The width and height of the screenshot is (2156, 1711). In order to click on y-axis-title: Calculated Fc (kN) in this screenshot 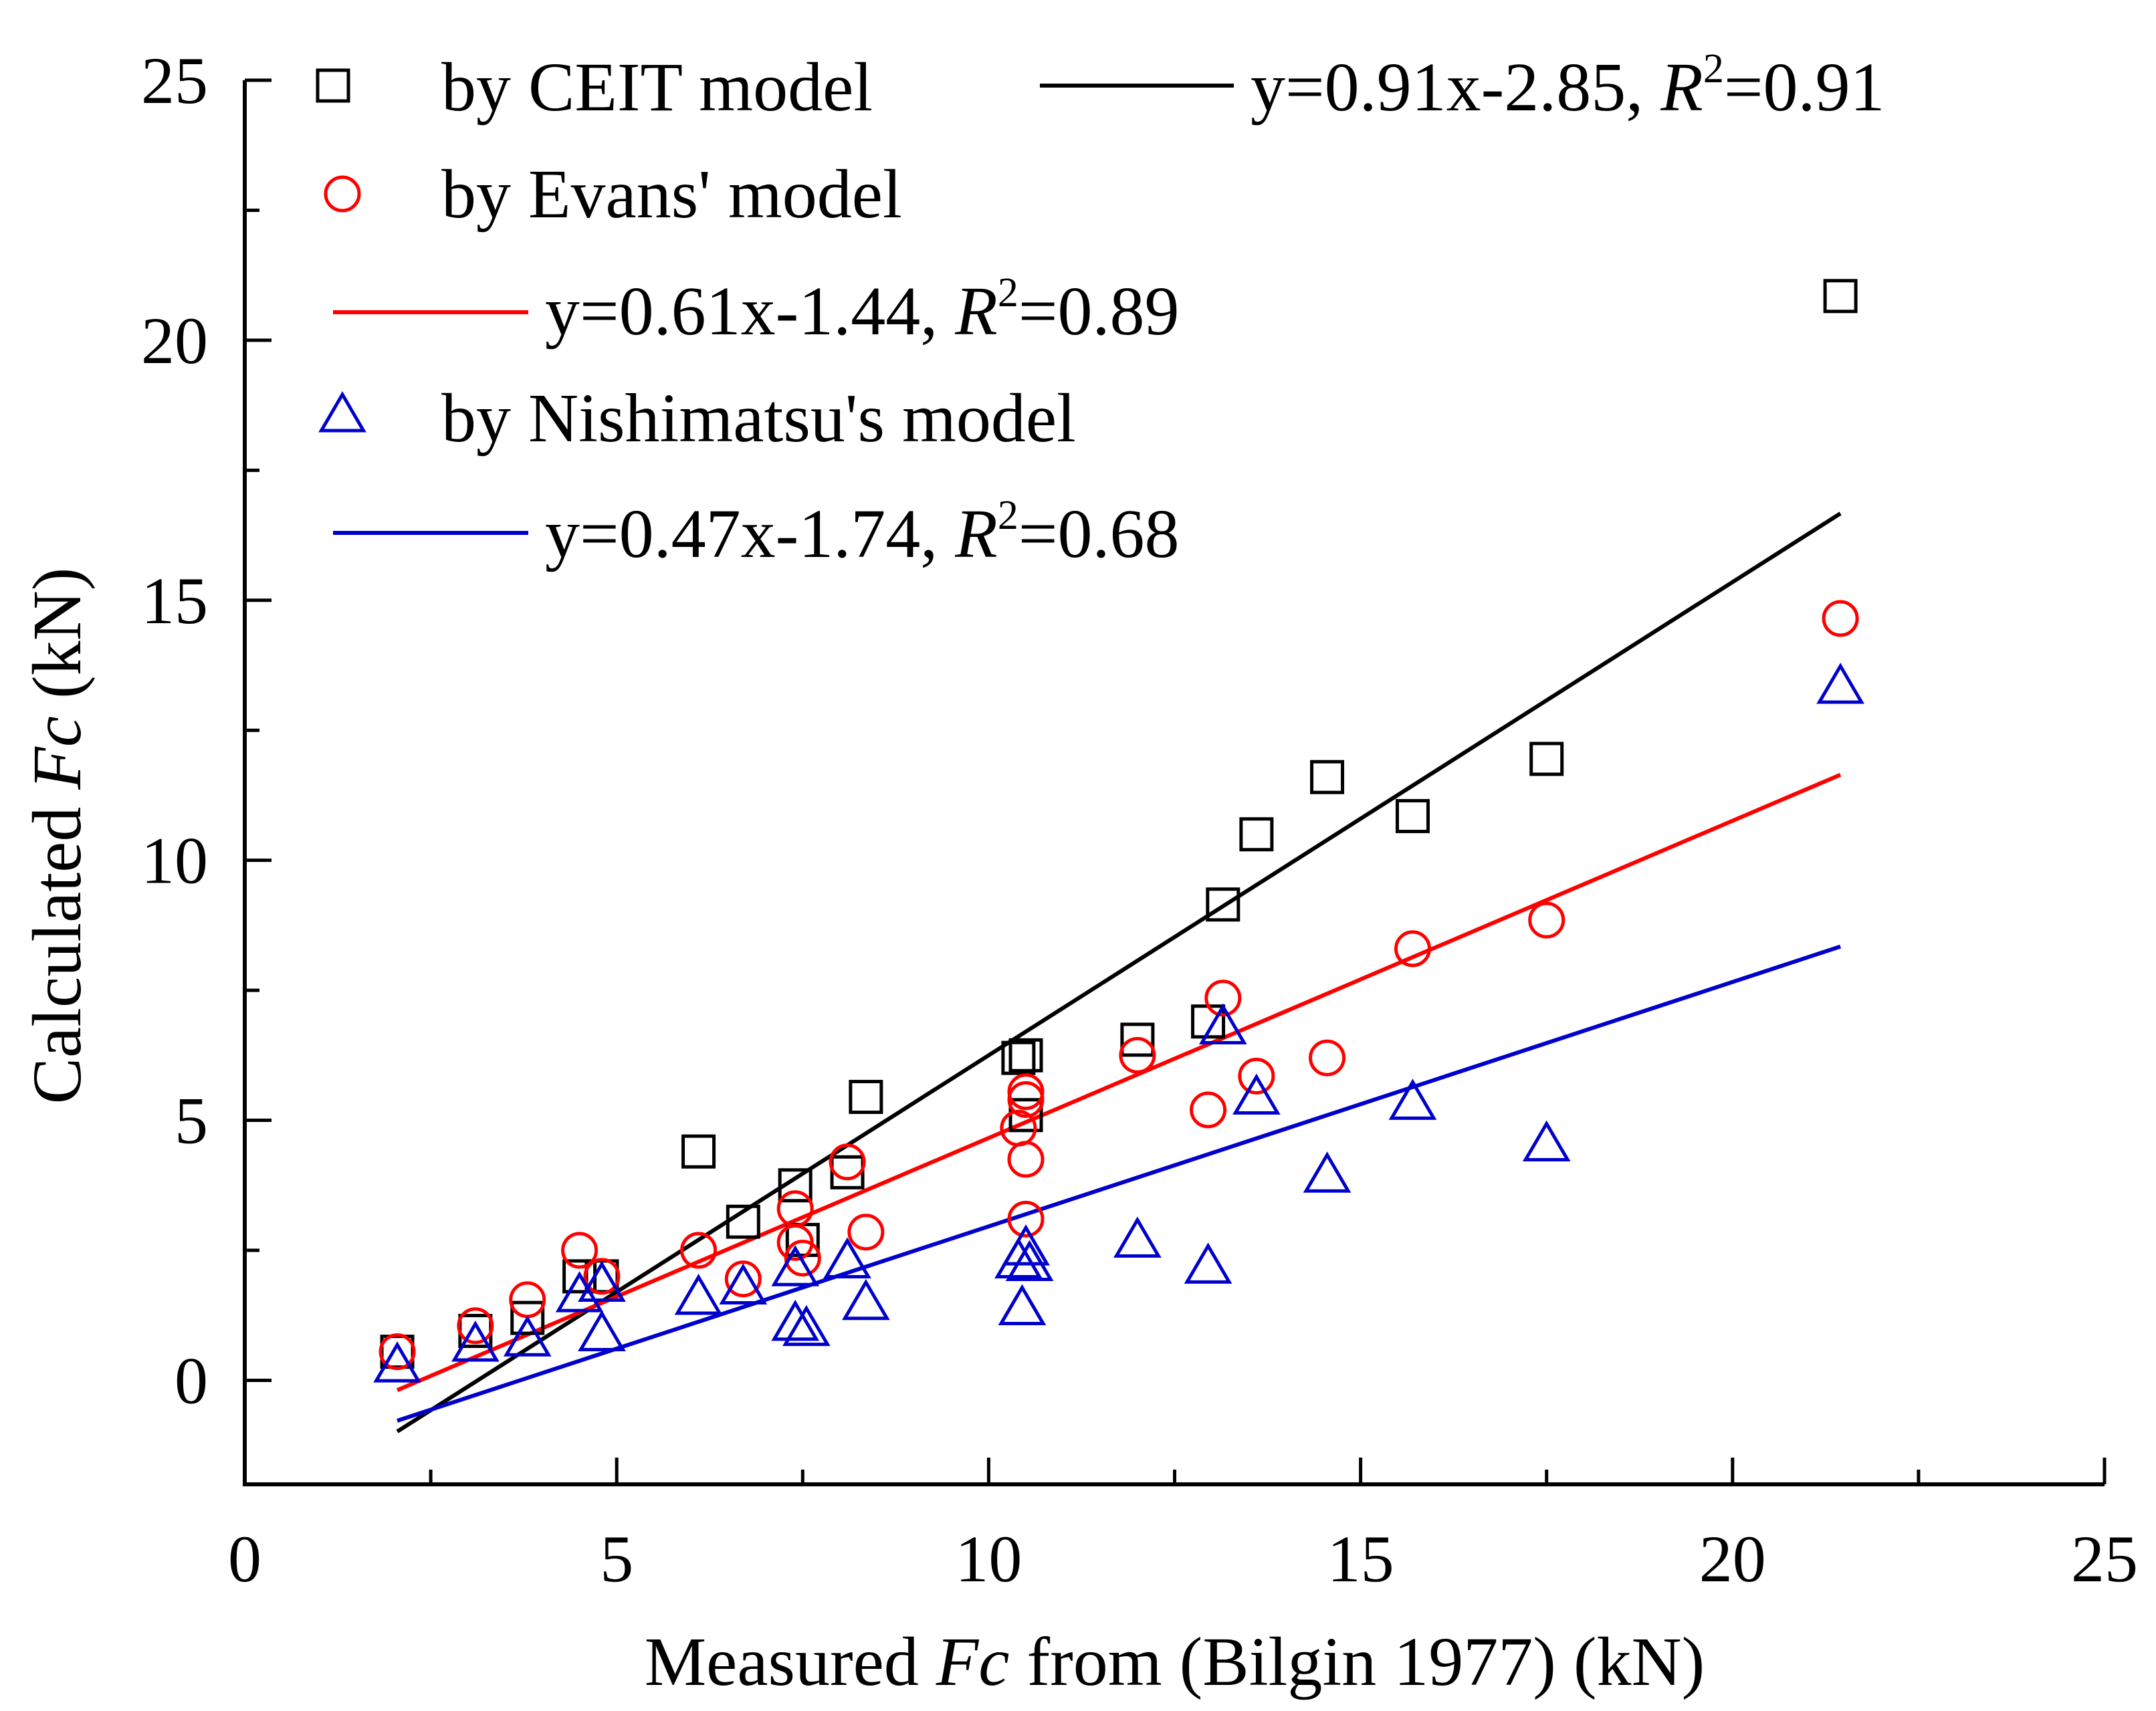, I will do `click(58, 836)`.